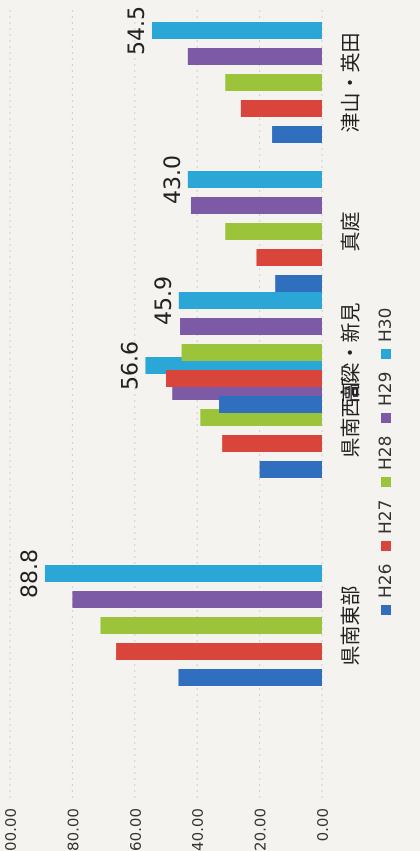  What do you see at coordinates (386, 325) in the screenshot?
I see `legend-label-H30: H30` at bounding box center [386, 325].